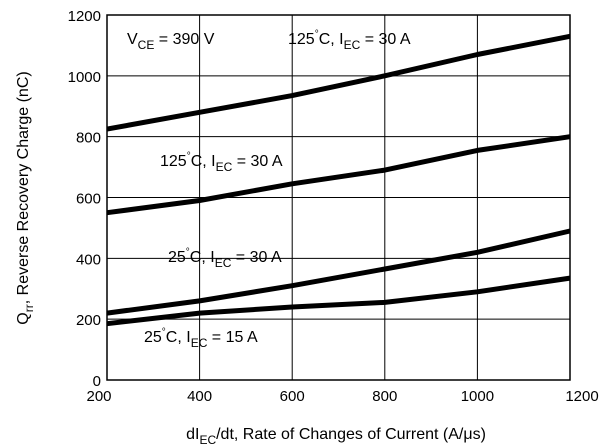 The image size is (608, 448). Describe the element at coordinates (581, 396) in the screenshot. I see `x-tick-label: 1200` at that location.